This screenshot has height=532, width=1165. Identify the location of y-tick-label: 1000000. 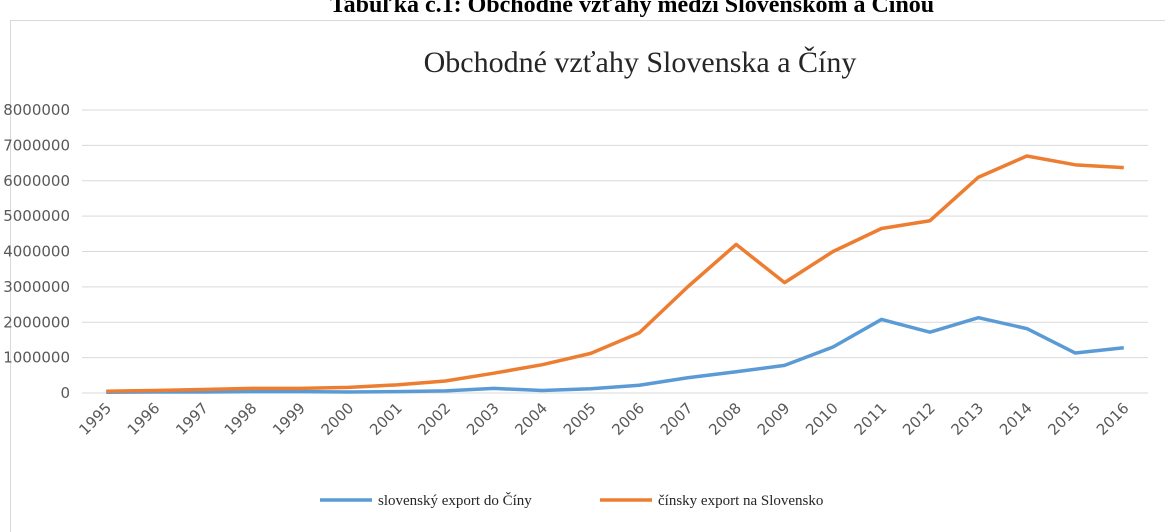
(36, 358).